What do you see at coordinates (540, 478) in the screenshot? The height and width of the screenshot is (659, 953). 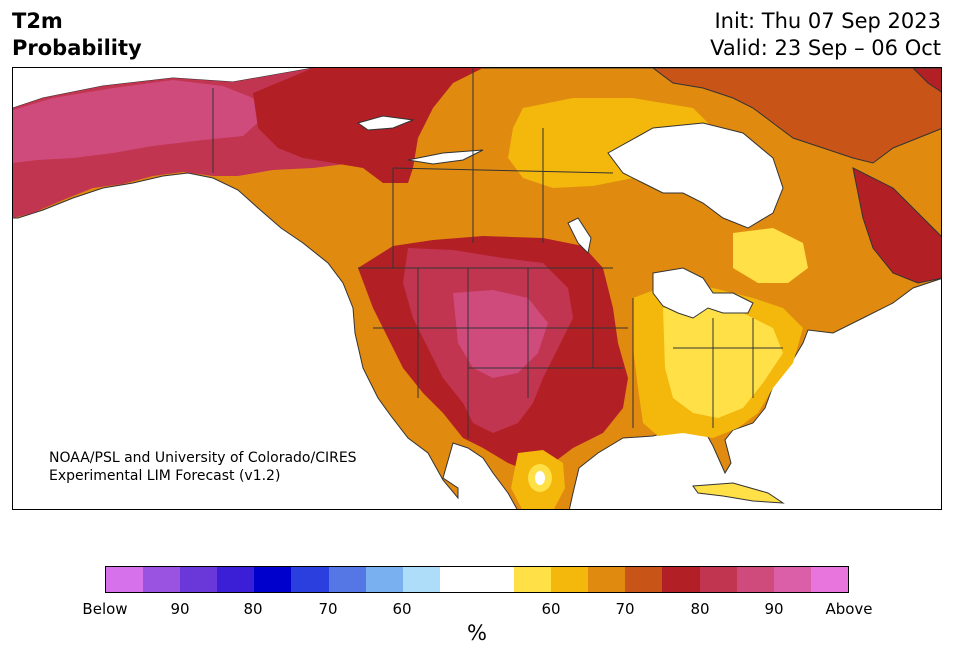 I see `region-mexico-white` at bounding box center [540, 478].